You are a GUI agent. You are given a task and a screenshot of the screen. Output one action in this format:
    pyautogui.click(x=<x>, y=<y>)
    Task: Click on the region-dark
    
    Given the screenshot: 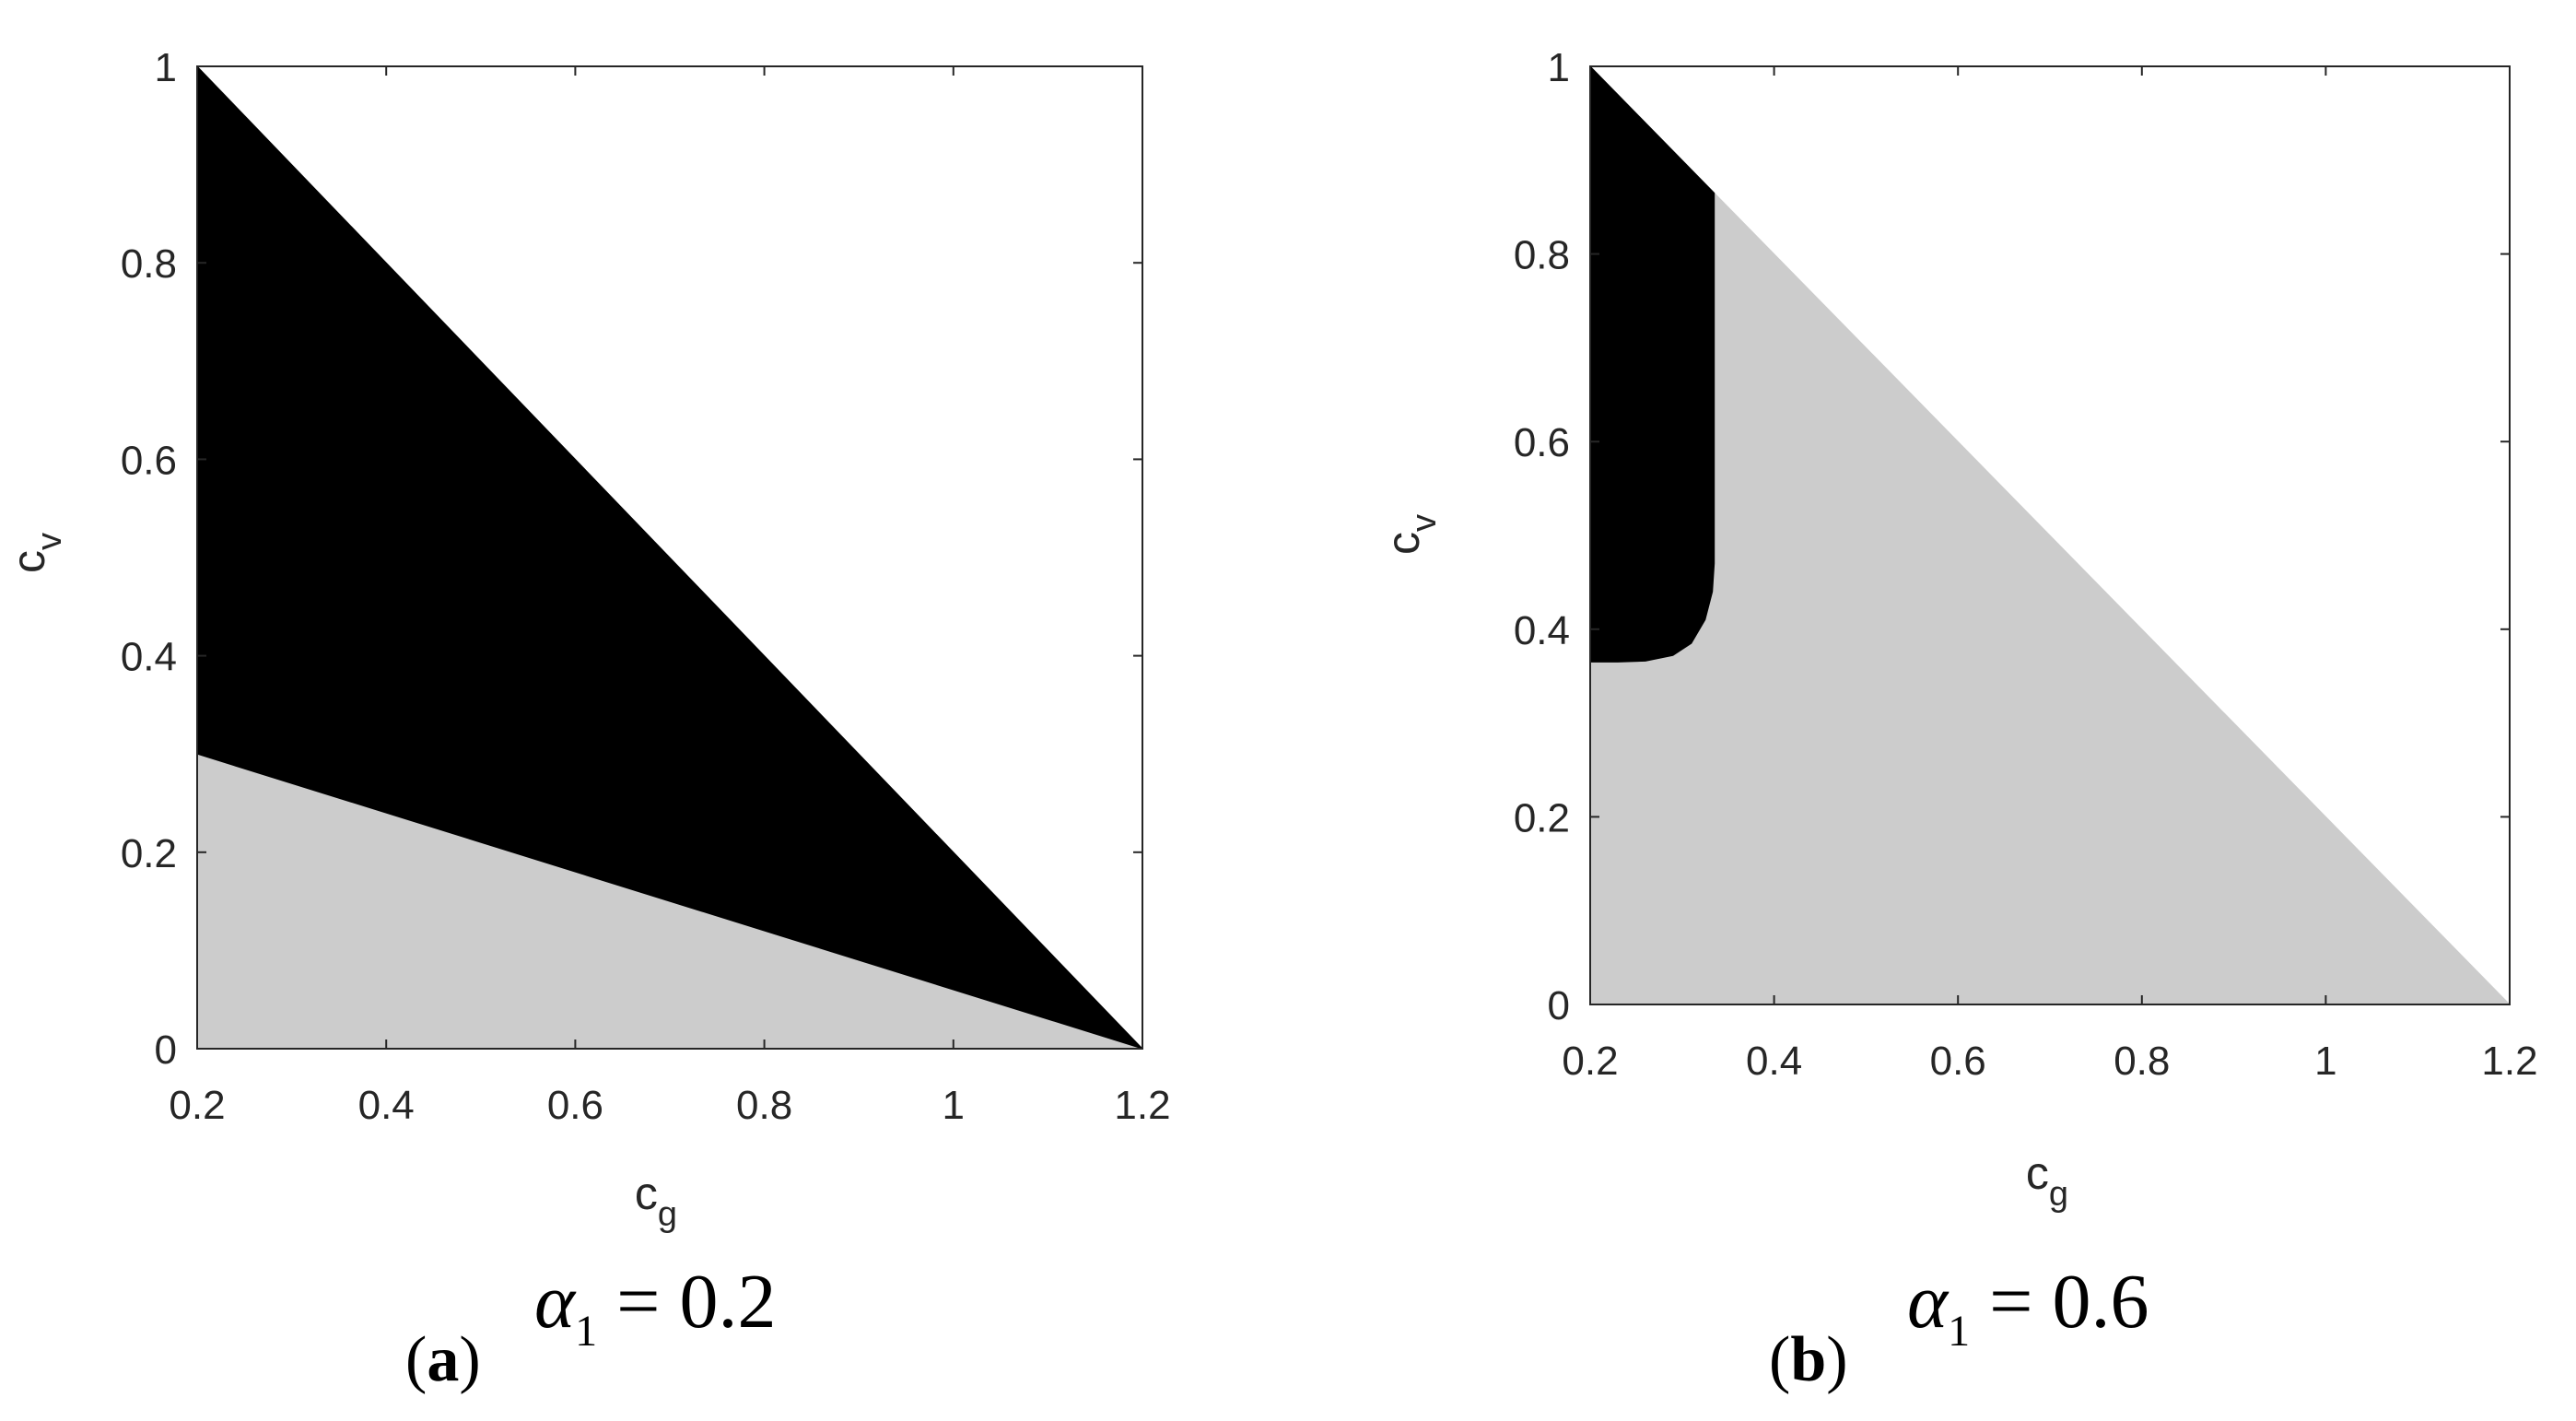 What is the action you would take?
    pyautogui.click(x=1652, y=364)
    